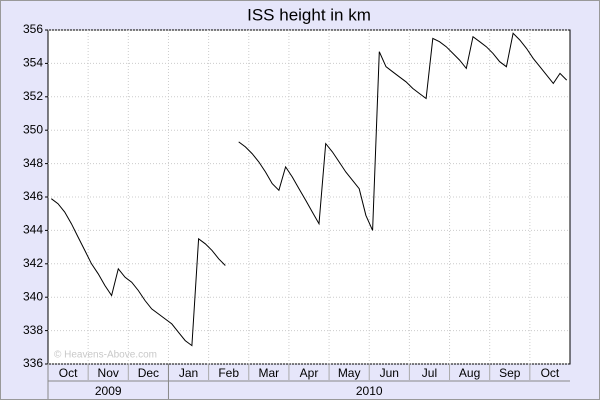 The height and width of the screenshot is (400, 600). Describe the element at coordinates (33, 129) in the screenshot. I see `y-tick-label: 350` at that location.